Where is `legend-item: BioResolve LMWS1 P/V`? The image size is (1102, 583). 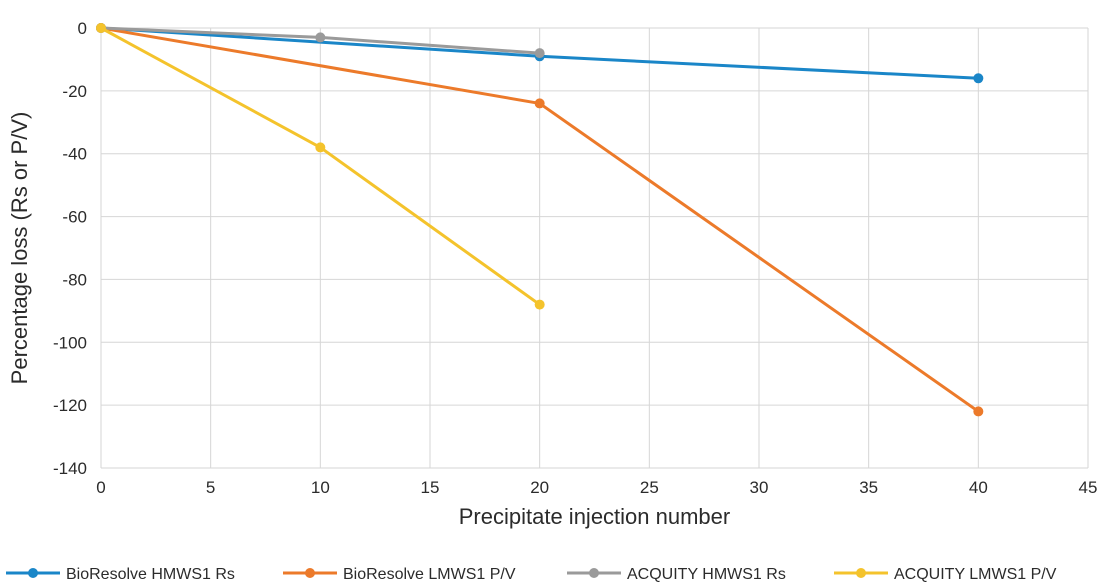
legend-item: BioResolve LMWS1 P/V is located at coordinates (399, 574).